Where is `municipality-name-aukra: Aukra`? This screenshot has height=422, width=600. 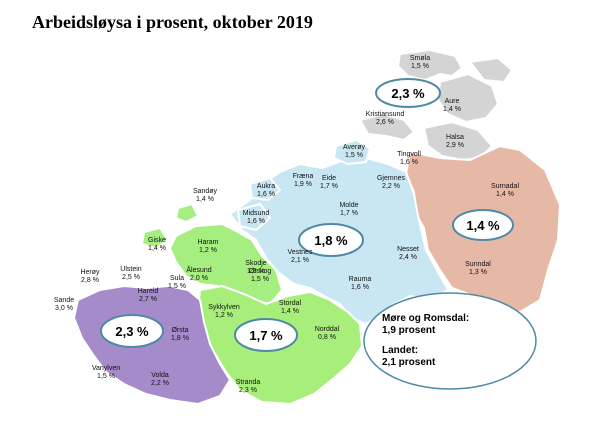
municipality-name-aukra: Aukra is located at coordinates (266, 186).